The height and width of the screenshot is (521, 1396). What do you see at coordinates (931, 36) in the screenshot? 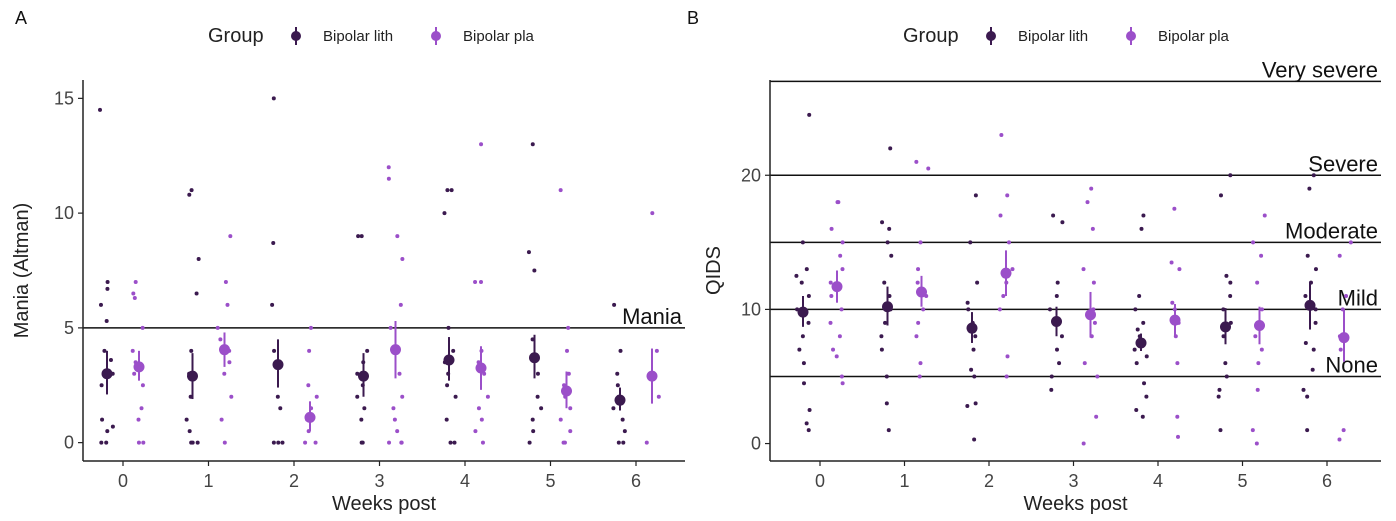
I see `legend-title: Group` at bounding box center [931, 36].